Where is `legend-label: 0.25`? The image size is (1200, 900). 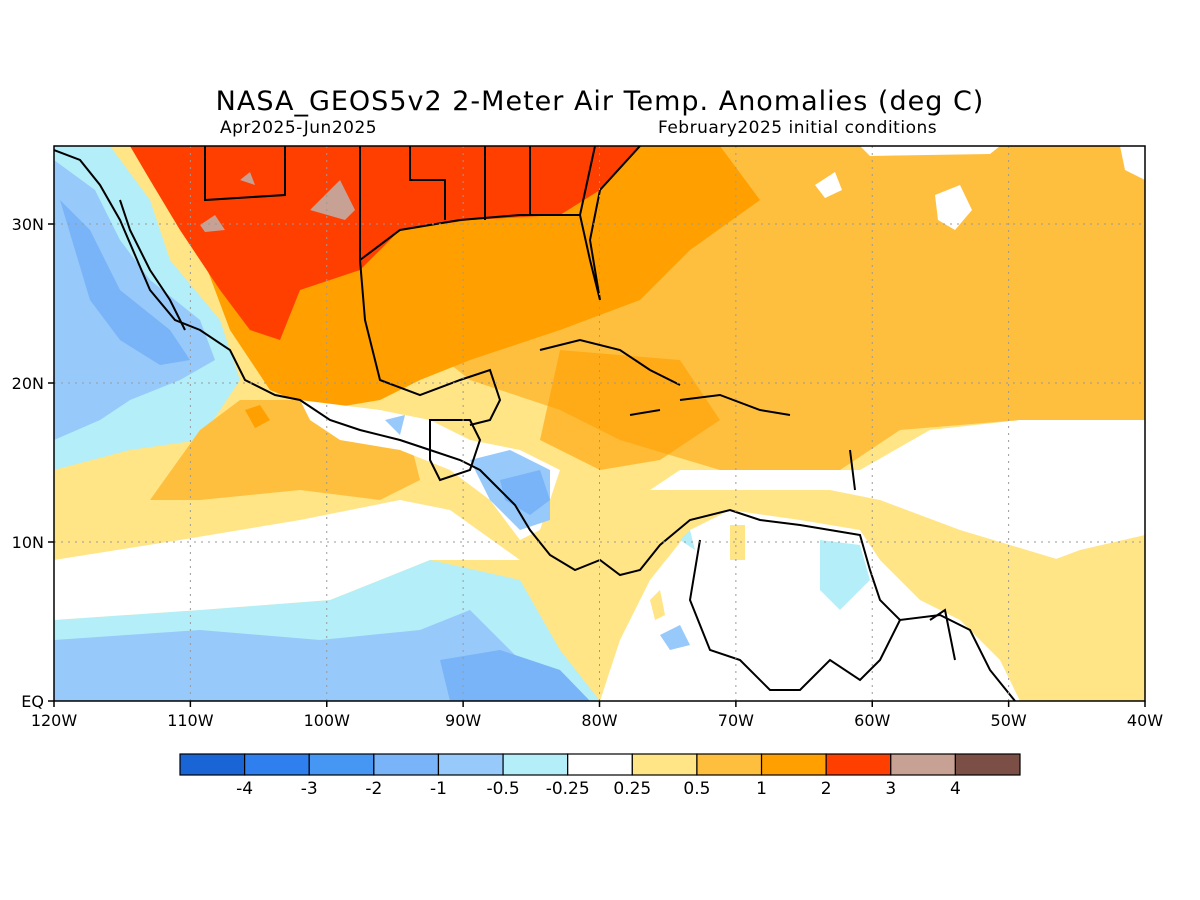 legend-label: 0.25 is located at coordinates (632, 789).